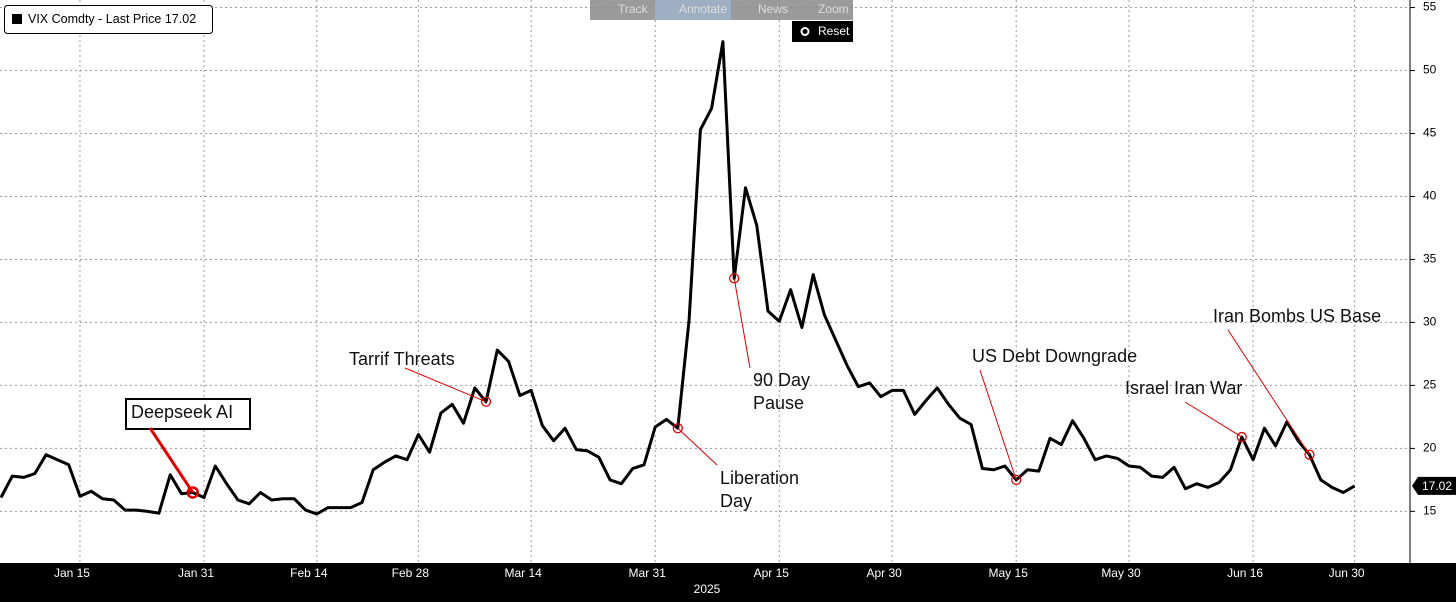 This screenshot has width=1456, height=602. I want to click on toolbar-item: News, so click(773, 9).